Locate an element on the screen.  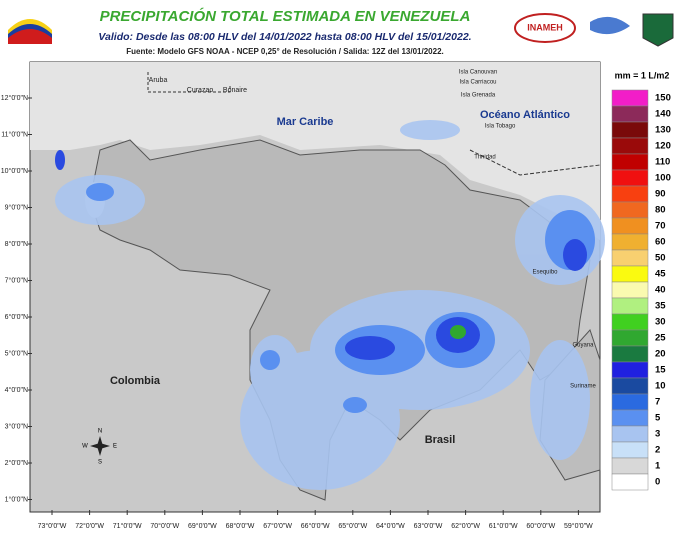
compass-label: E is located at coordinates (115, 447).